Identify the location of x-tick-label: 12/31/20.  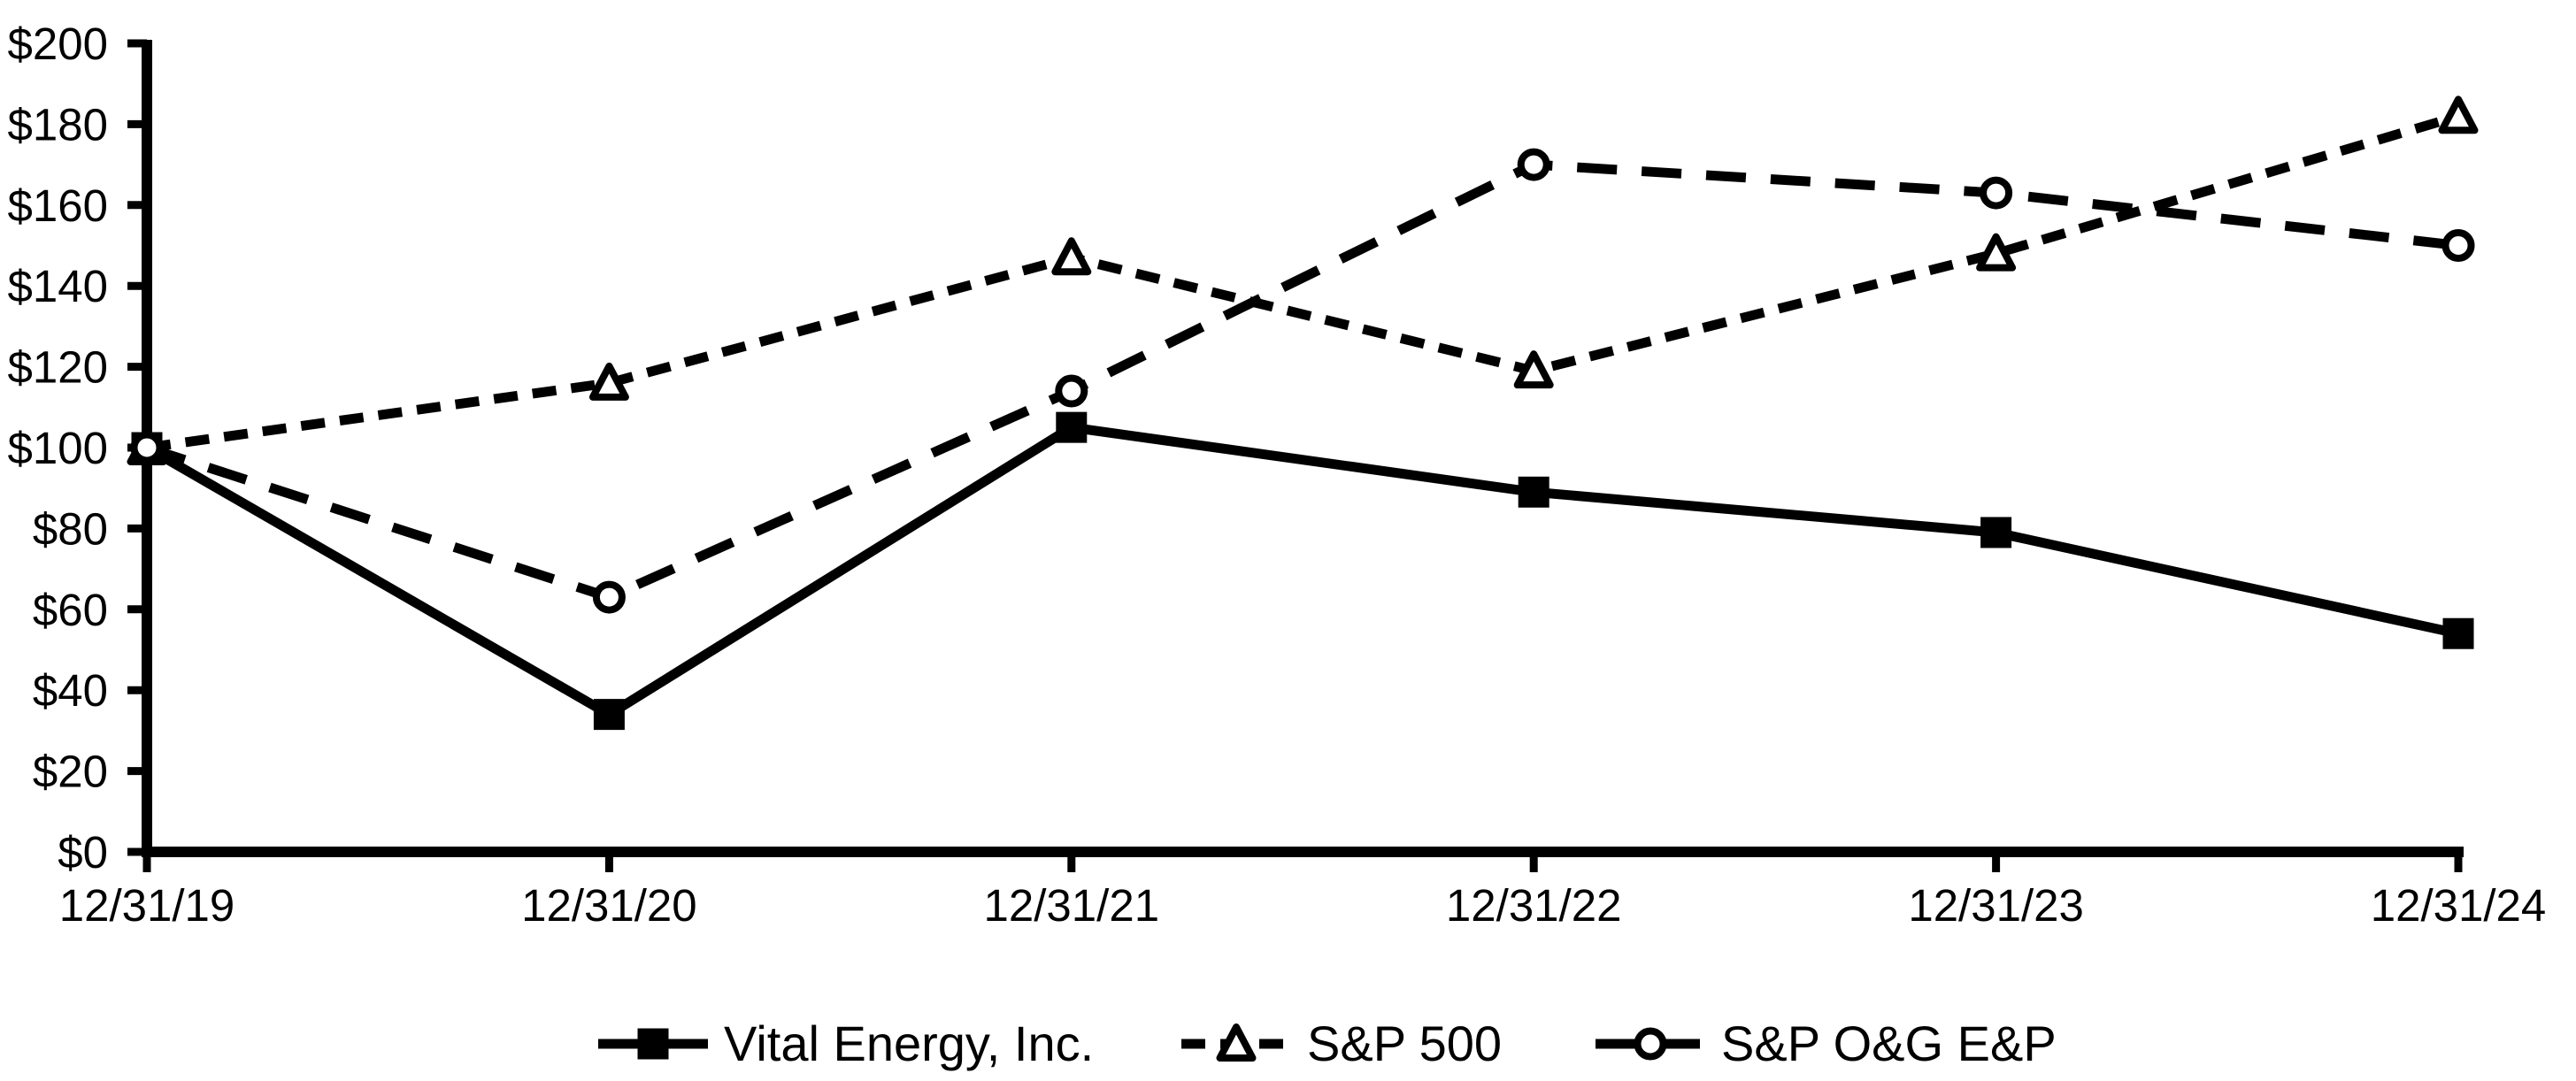
(609, 905).